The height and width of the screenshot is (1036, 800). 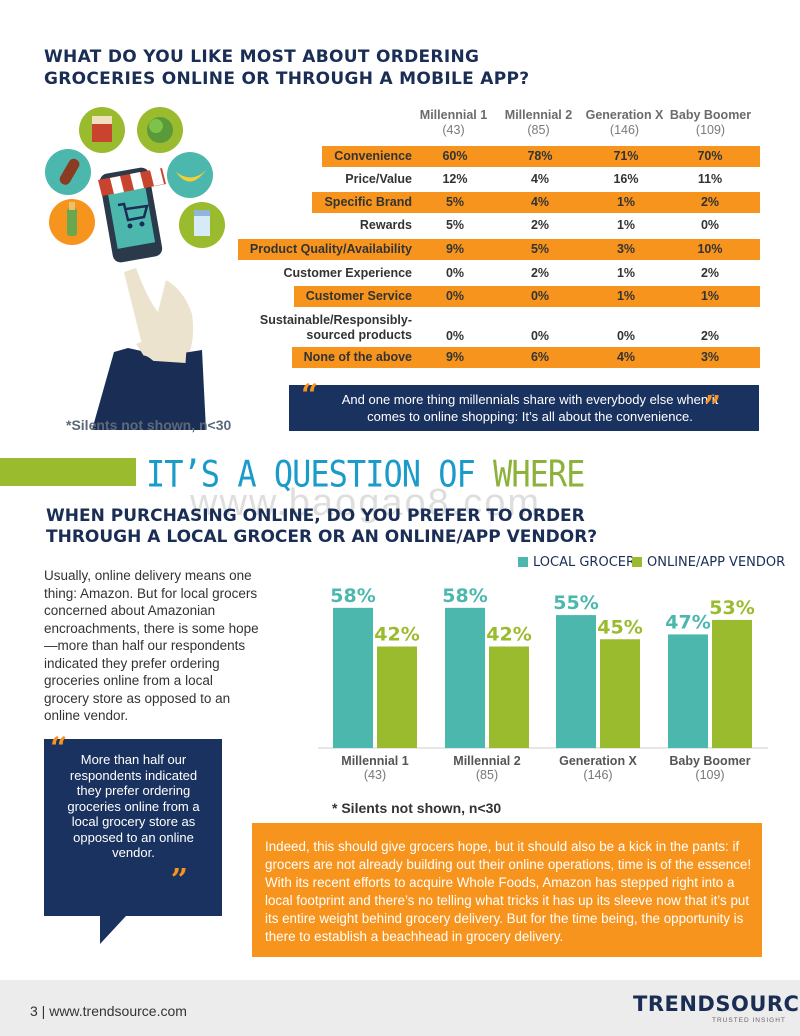 What do you see at coordinates (576, 562) in the screenshot?
I see `legend-item: LOCAL GROCER` at bounding box center [576, 562].